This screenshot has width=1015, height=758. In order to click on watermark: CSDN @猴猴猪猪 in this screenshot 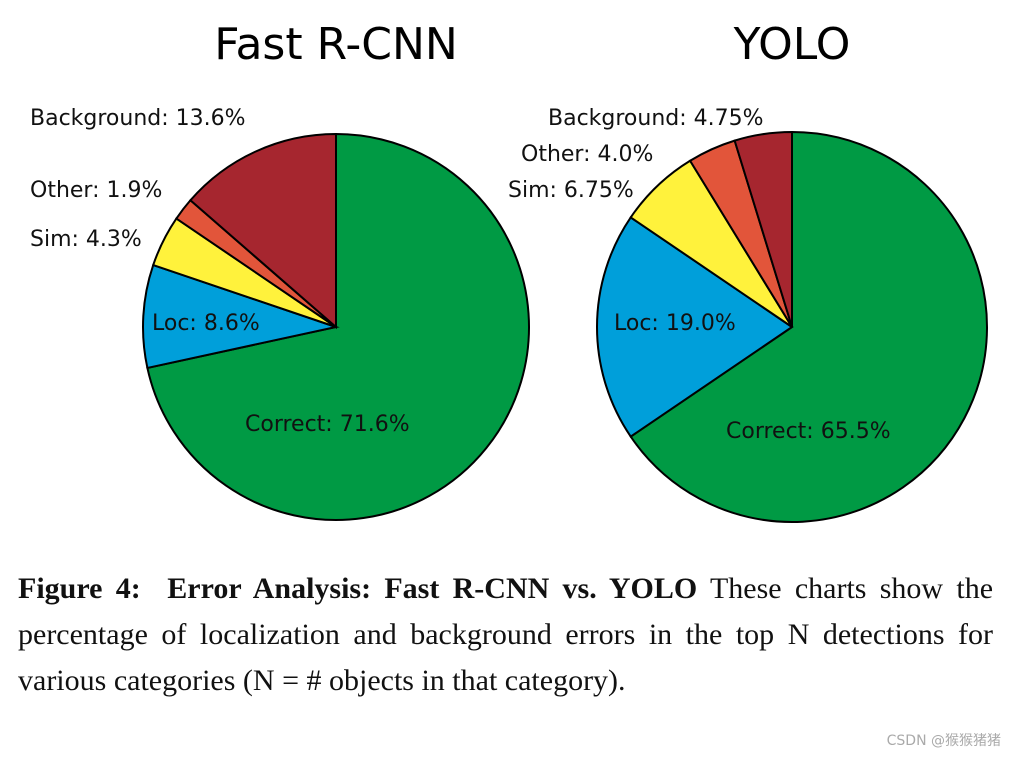, I will do `click(943, 741)`.